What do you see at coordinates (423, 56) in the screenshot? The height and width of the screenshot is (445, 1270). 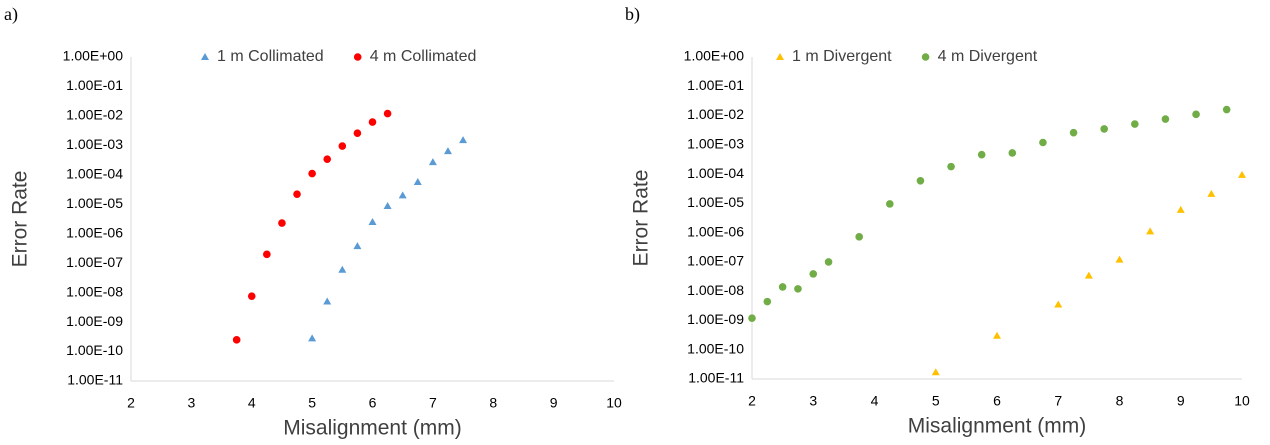 I see `legend-label: 4 m Collimated` at bounding box center [423, 56].